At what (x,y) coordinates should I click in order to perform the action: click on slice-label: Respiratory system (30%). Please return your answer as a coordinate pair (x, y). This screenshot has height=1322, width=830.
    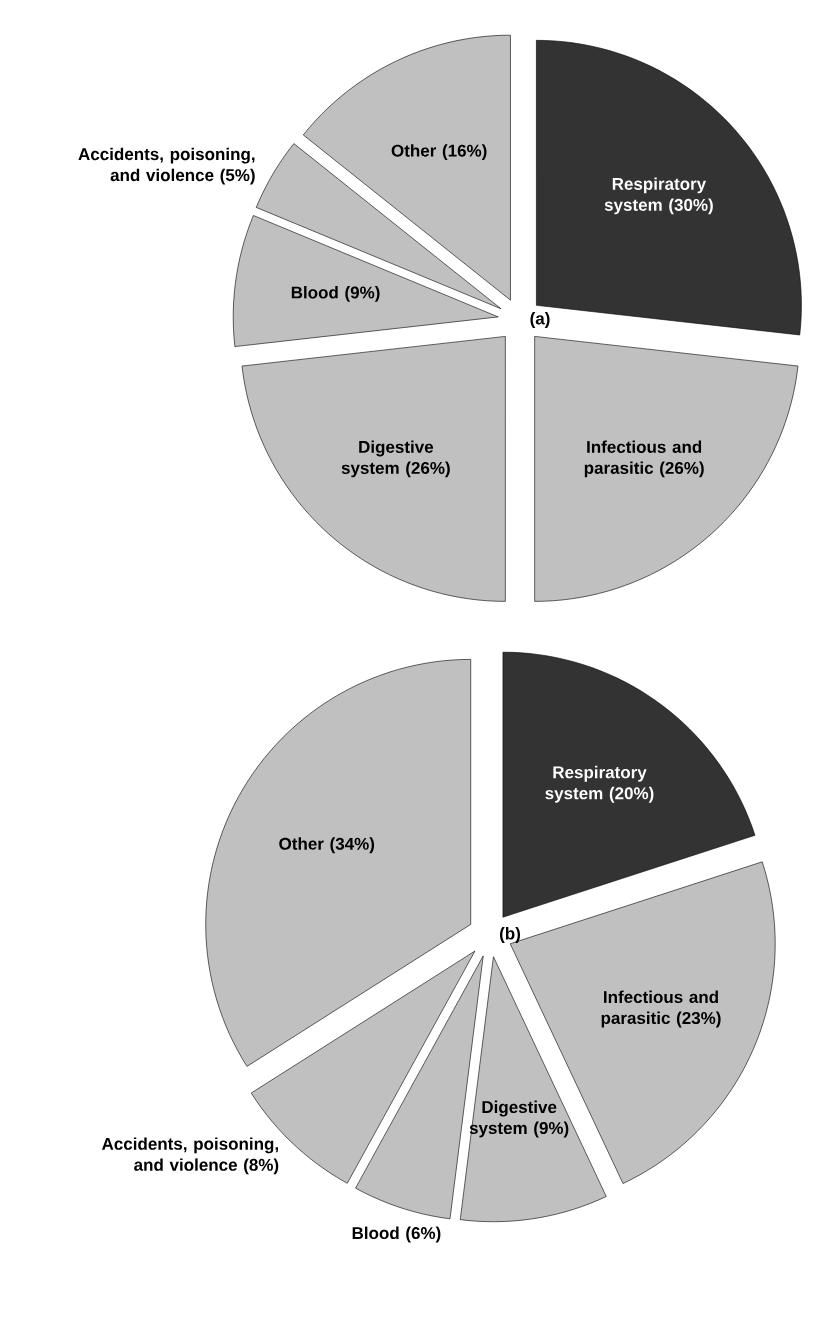
    Looking at the image, I should click on (658, 196).